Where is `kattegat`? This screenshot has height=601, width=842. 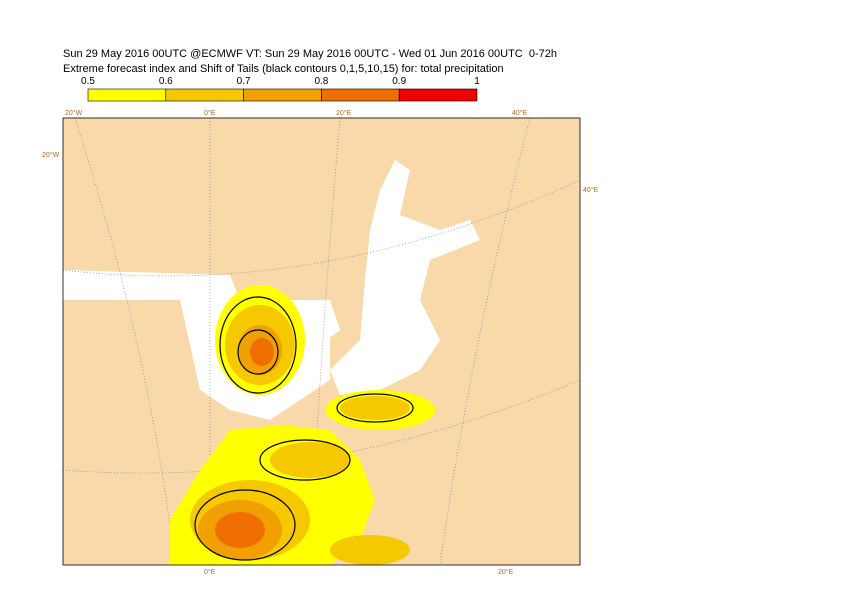 kattegat is located at coordinates (320, 322).